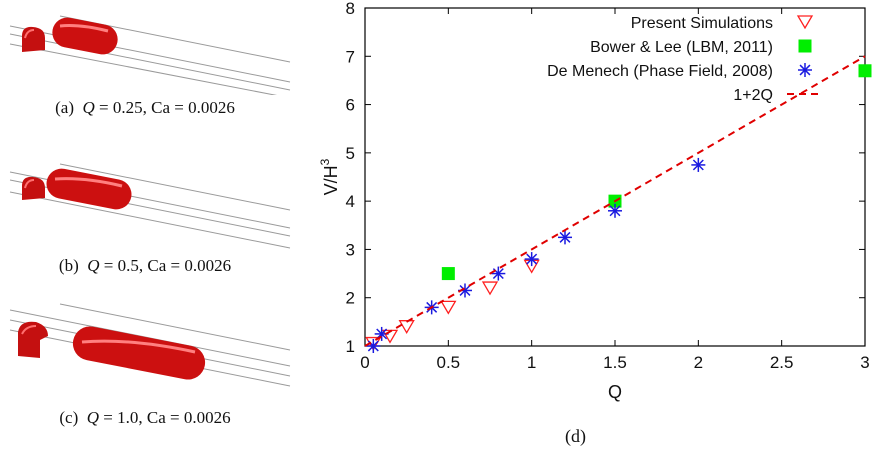 The height and width of the screenshot is (450, 876). What do you see at coordinates (139, 353) in the screenshot?
I see `droplet-c-large` at bounding box center [139, 353].